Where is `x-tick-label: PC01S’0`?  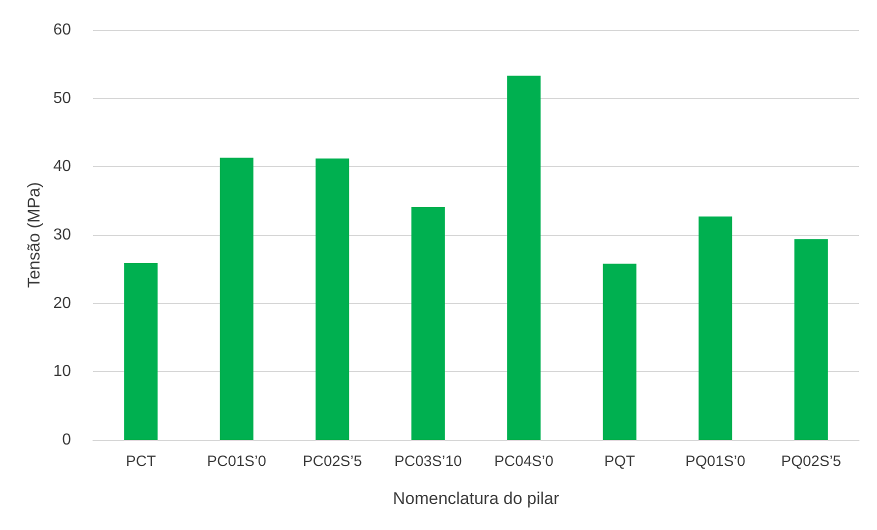
x-tick-label: PC01S’0 is located at coordinates (236, 461).